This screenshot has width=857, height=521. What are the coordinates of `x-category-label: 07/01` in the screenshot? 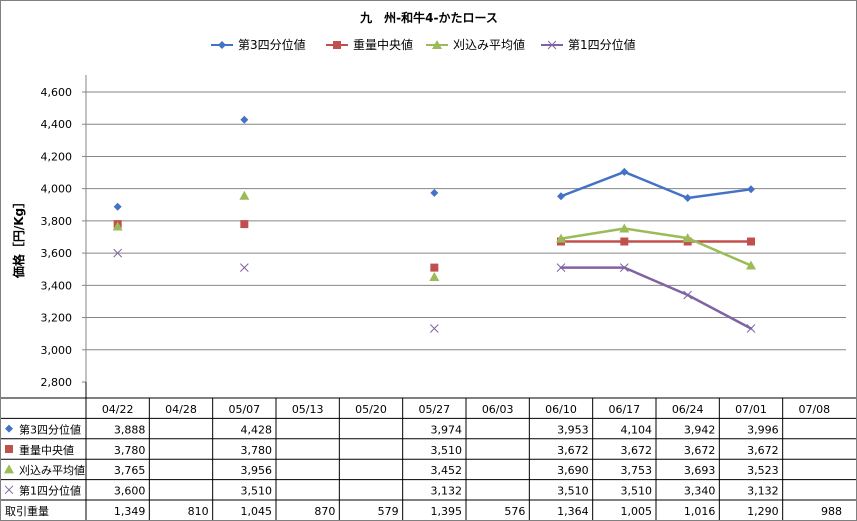 It's located at (751, 409).